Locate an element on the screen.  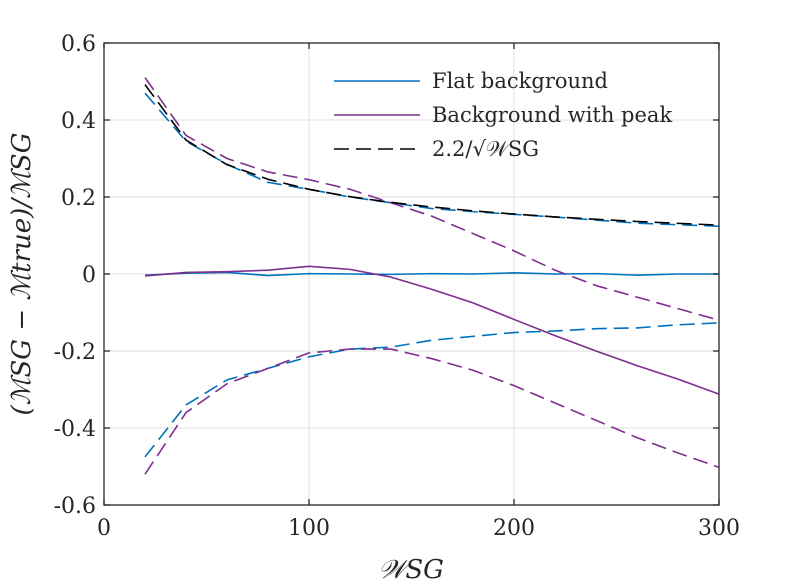
y-tick-label-2: -0.2 is located at coordinates (75, 352).